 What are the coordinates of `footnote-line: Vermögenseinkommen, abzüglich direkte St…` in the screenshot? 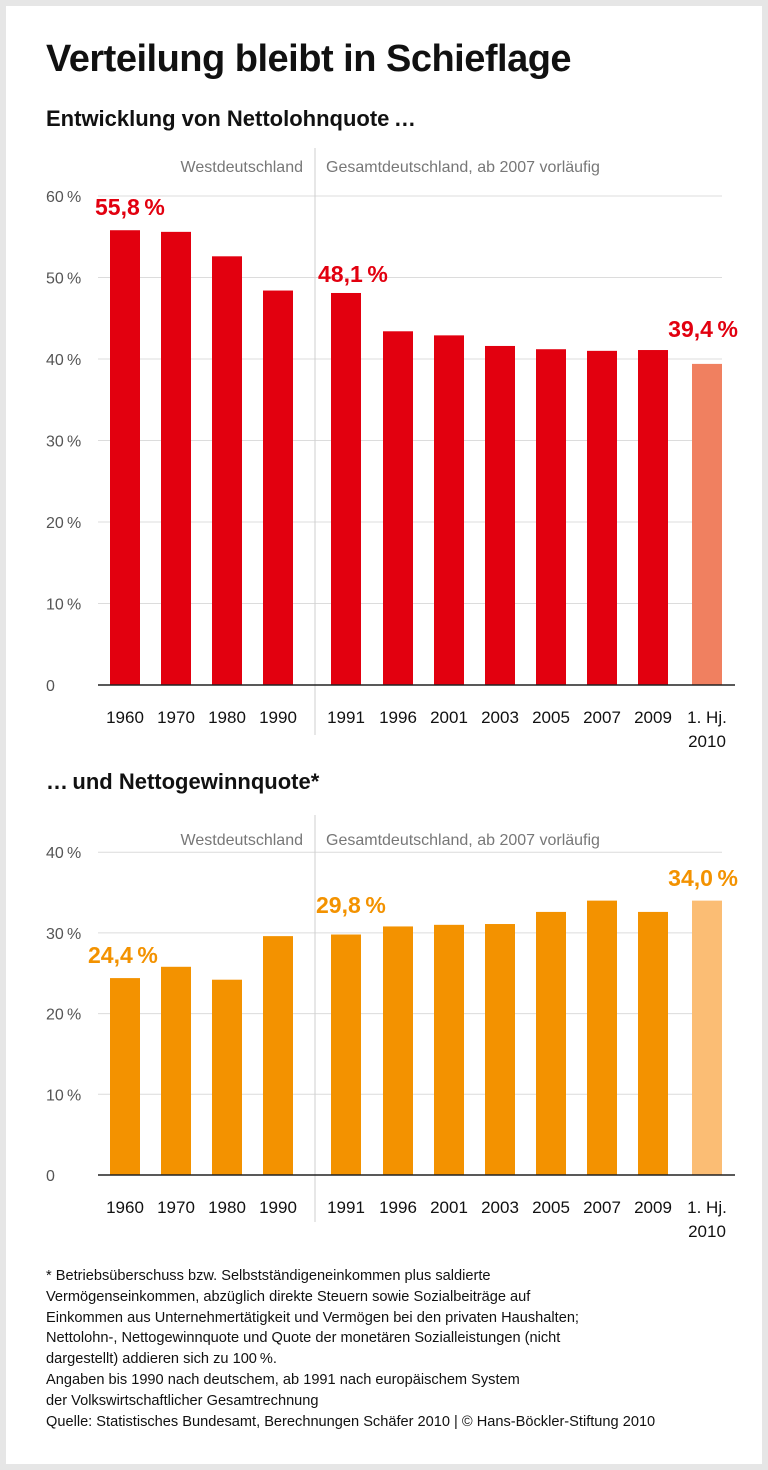 It's located at (288, 1296).